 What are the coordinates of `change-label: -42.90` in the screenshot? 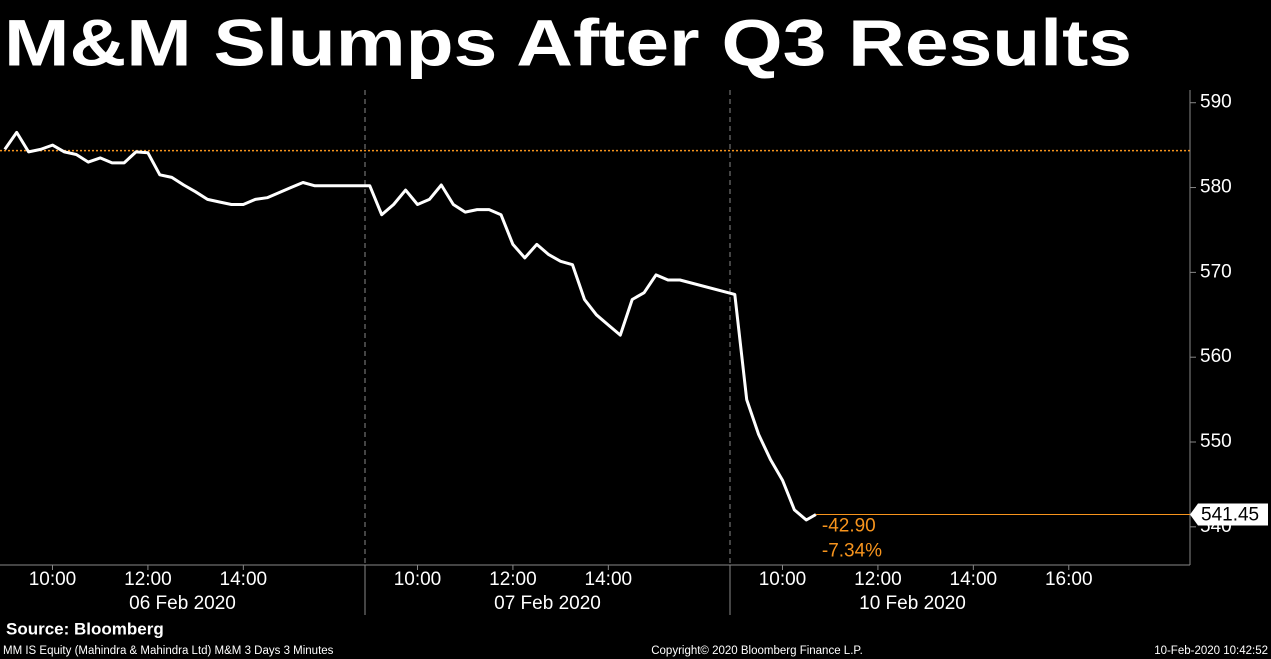 It's located at (849, 526).